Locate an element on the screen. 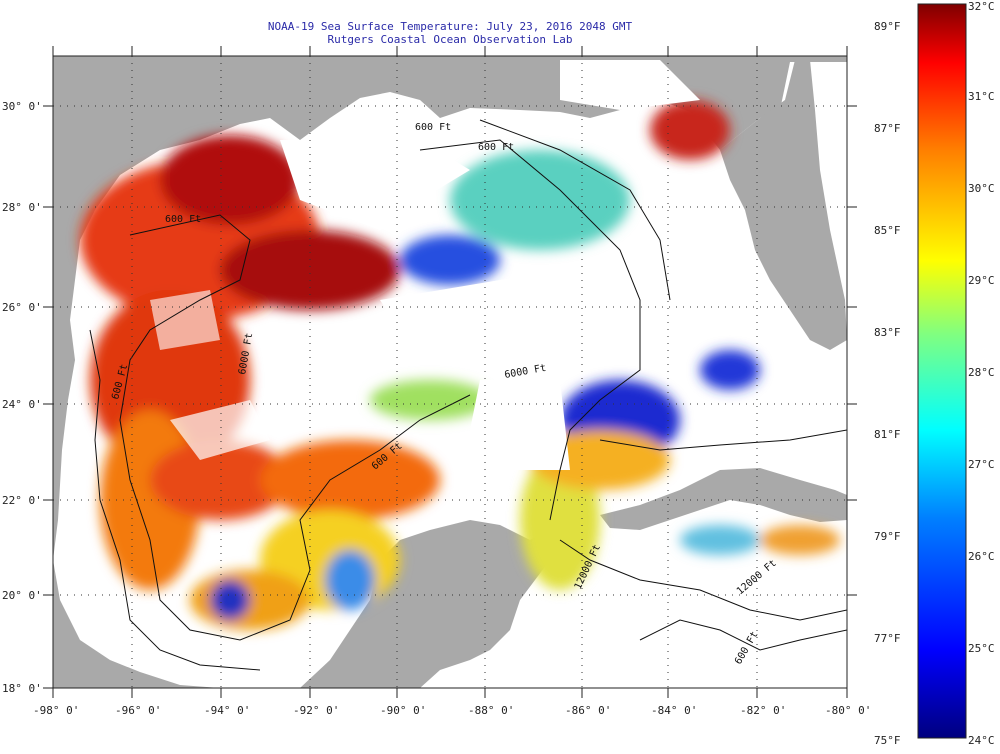  cb-c-32: 32°C is located at coordinates (981, 6).